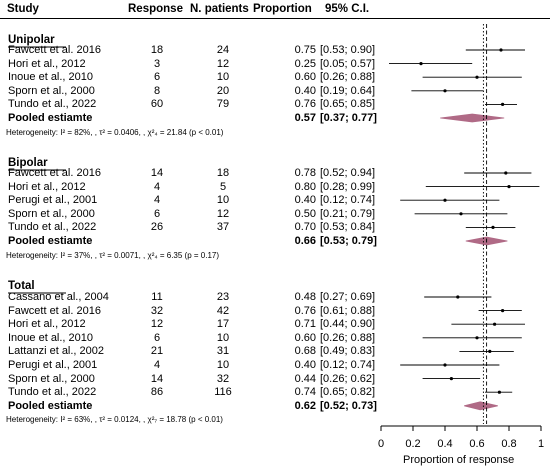 Image resolution: width=550 pixels, height=473 pixels. Describe the element at coordinates (282, 9) in the screenshot. I see `header-proportion: Proportion` at that location.